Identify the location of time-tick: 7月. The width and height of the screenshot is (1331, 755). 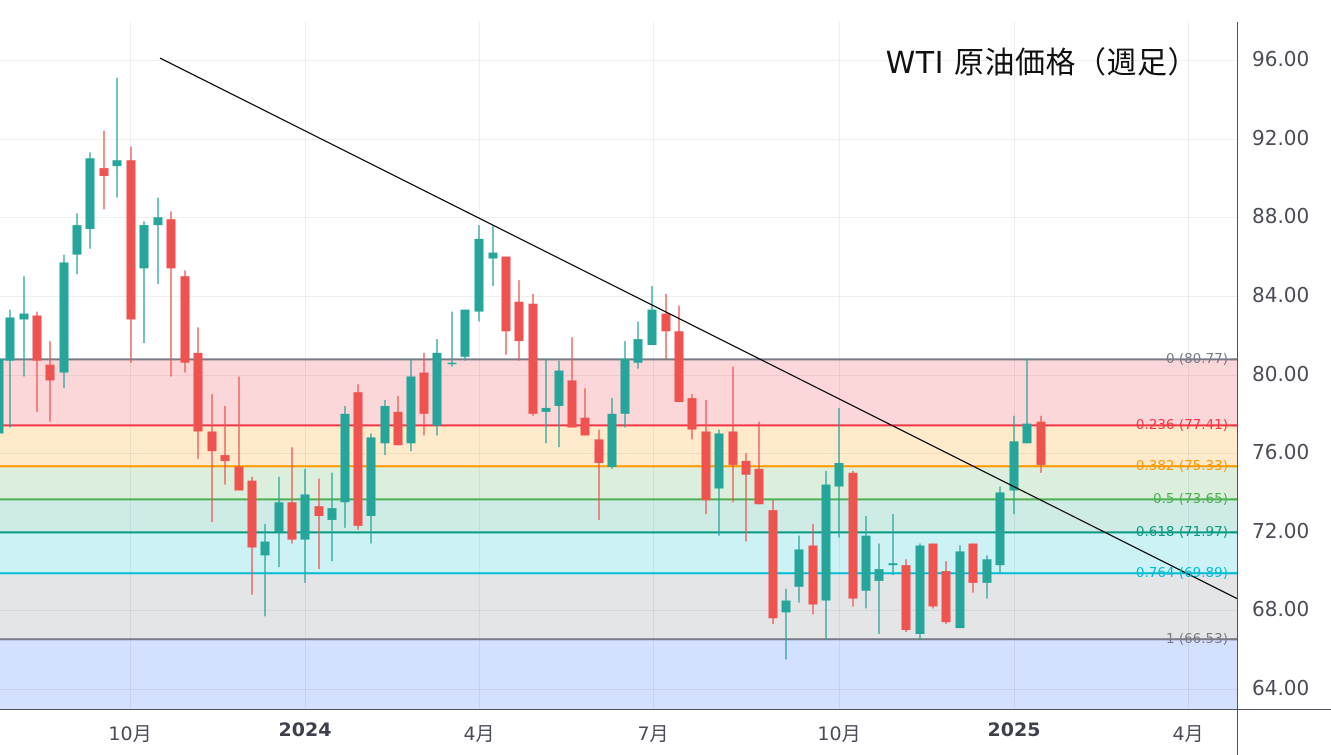
(653, 734).